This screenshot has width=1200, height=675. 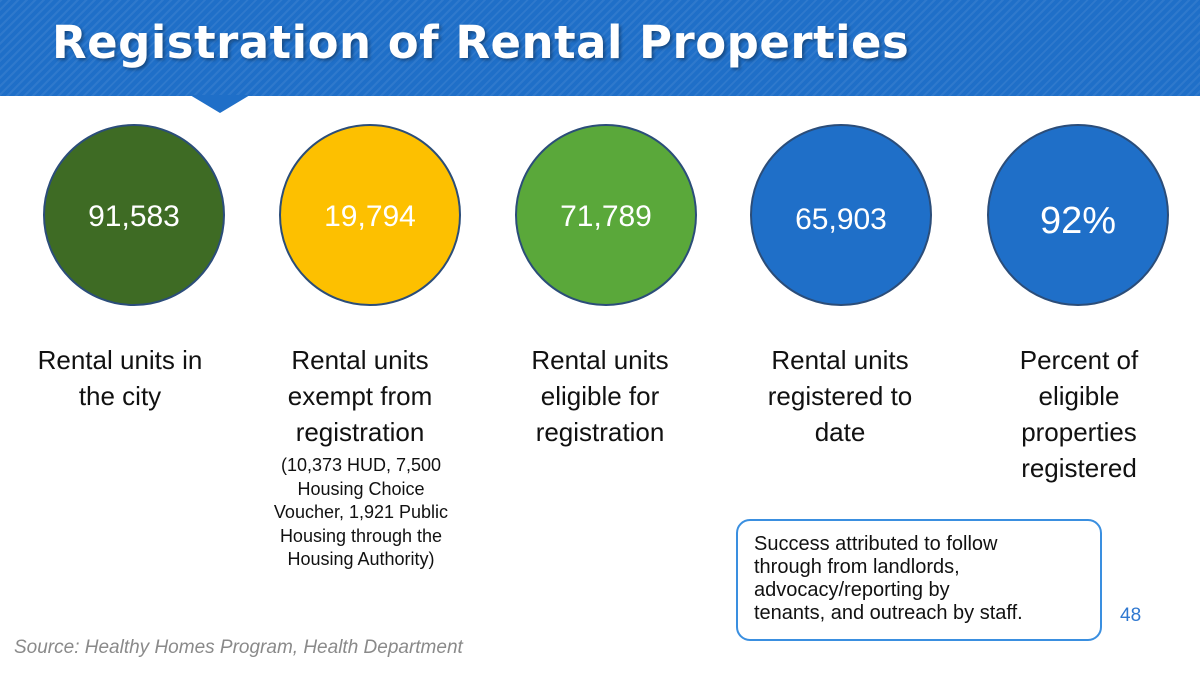 What do you see at coordinates (361, 488) in the screenshot?
I see `note-line: Housing Choice` at bounding box center [361, 488].